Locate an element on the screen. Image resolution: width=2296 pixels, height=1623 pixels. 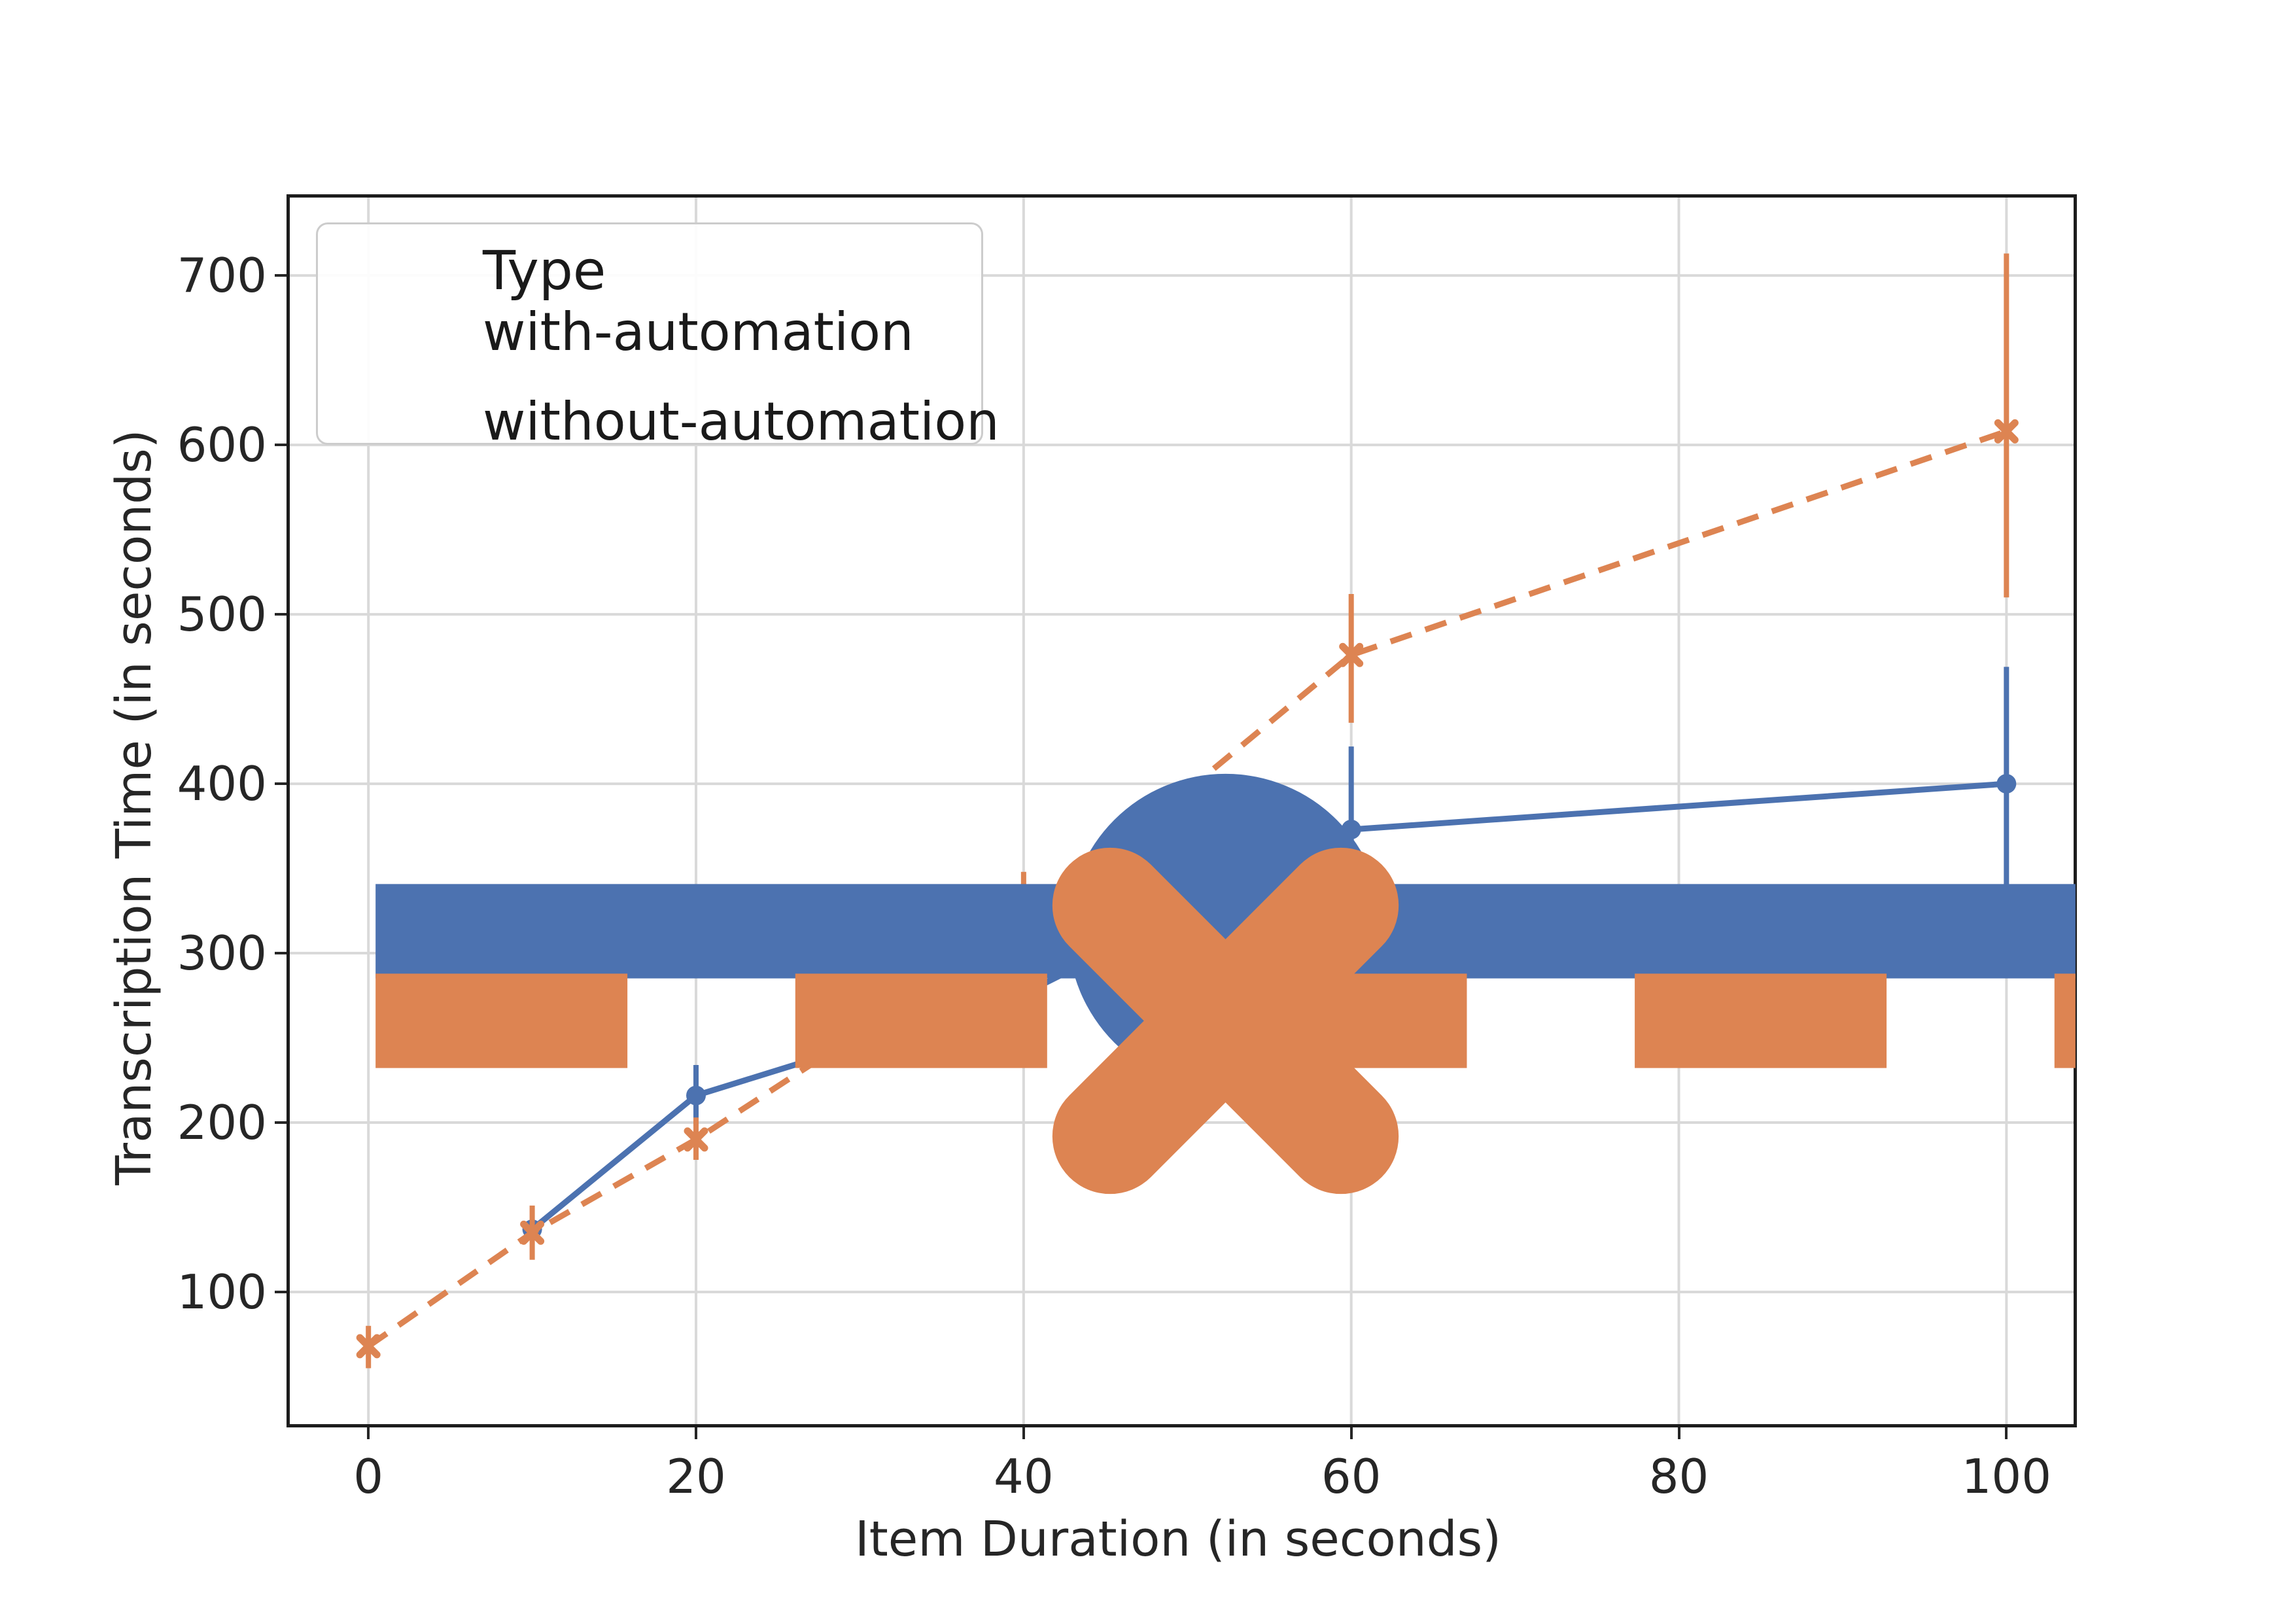
legend-item-label: without-automation is located at coordinates (741, 421).